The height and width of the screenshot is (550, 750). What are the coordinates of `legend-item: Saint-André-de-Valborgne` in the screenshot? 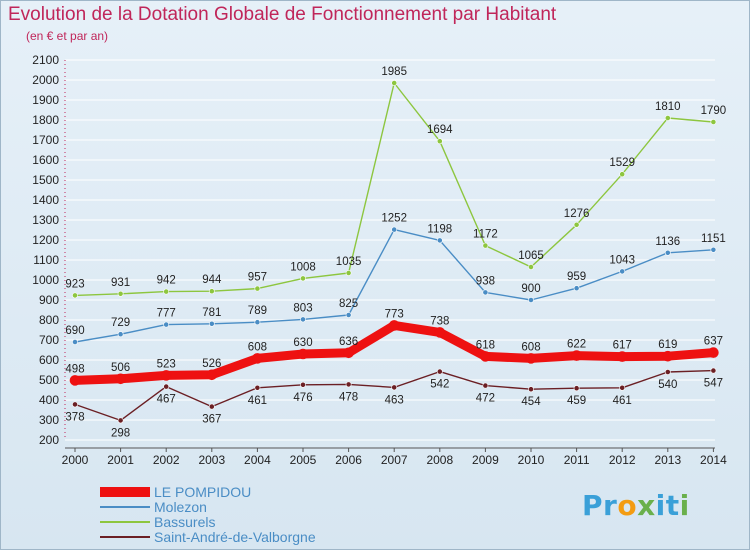 It's located at (208, 536).